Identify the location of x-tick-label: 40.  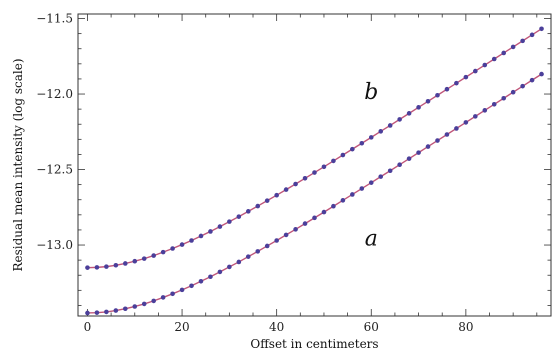
(276, 327).